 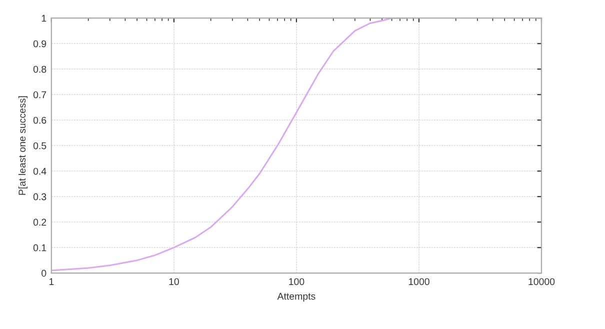 What do you see at coordinates (39, 44) in the screenshot?
I see `y-tick-label: 0.9` at bounding box center [39, 44].